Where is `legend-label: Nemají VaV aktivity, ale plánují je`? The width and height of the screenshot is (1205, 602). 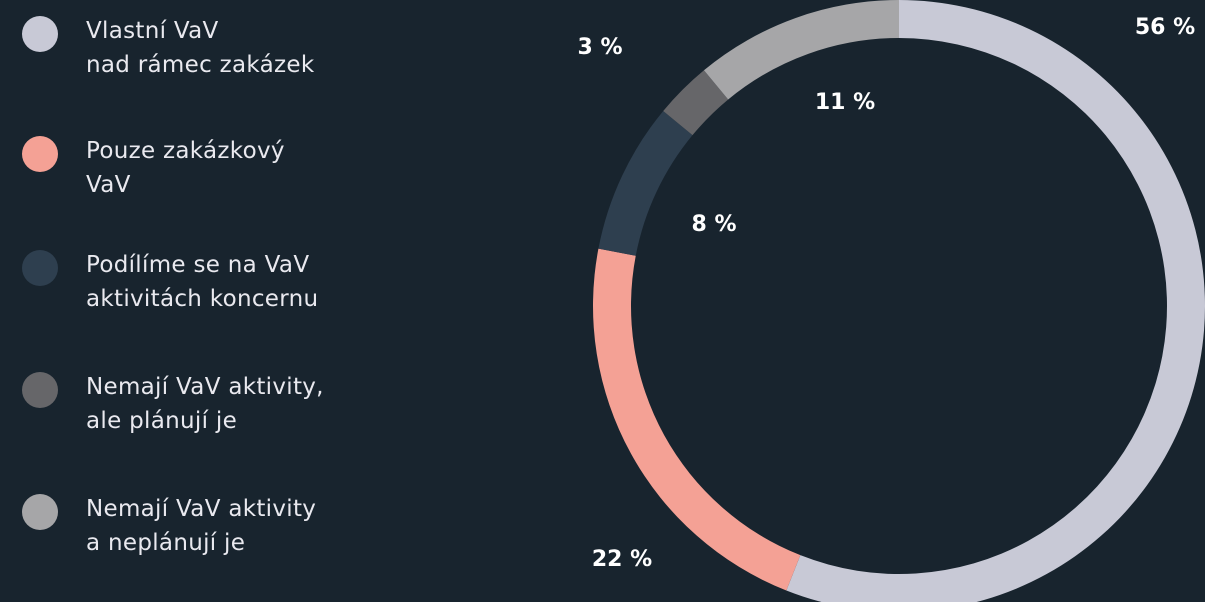
legend-label: Nemají VaV aktivity, ale plánují je is located at coordinates (205, 404).